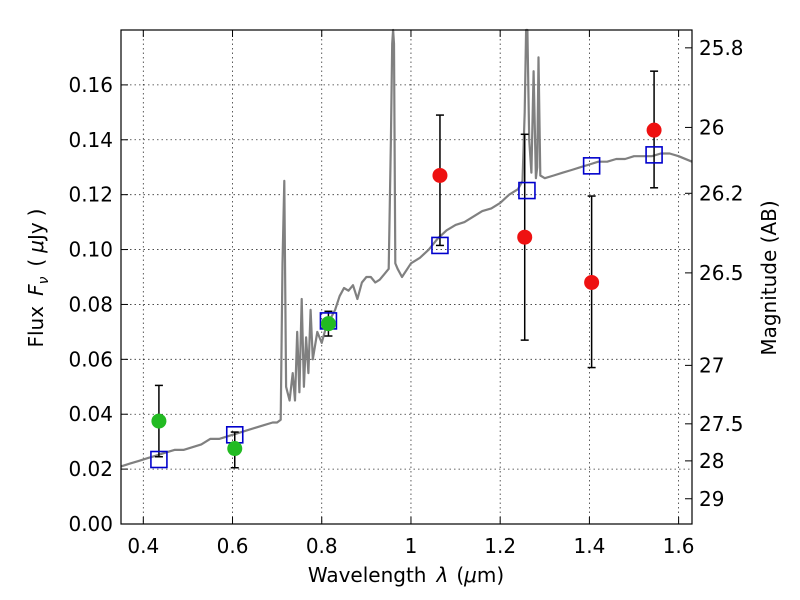 The width and height of the screenshot is (800, 600). Describe the element at coordinates (90, 85) in the screenshot. I see `y-tick-label: 0.16` at that location.